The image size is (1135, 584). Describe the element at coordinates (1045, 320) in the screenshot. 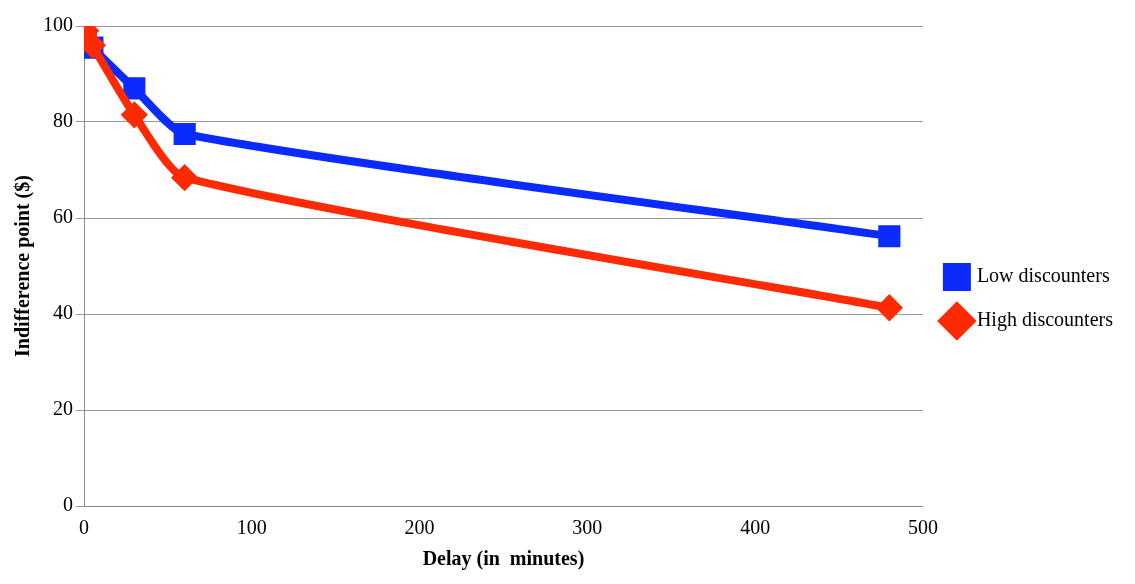

I see `legend-label: High discounters` at that location.